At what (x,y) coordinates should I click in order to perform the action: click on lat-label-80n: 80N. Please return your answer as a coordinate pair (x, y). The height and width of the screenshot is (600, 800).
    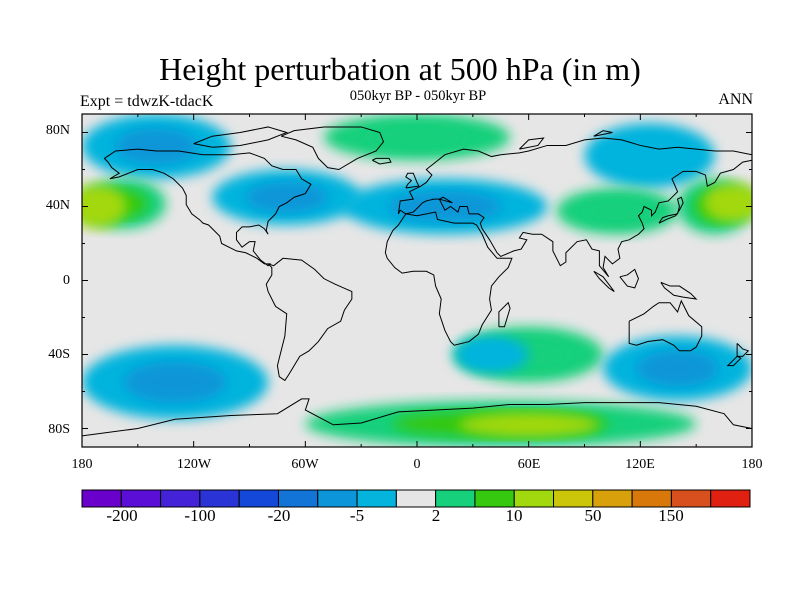
    Looking at the image, I should click on (57, 130).